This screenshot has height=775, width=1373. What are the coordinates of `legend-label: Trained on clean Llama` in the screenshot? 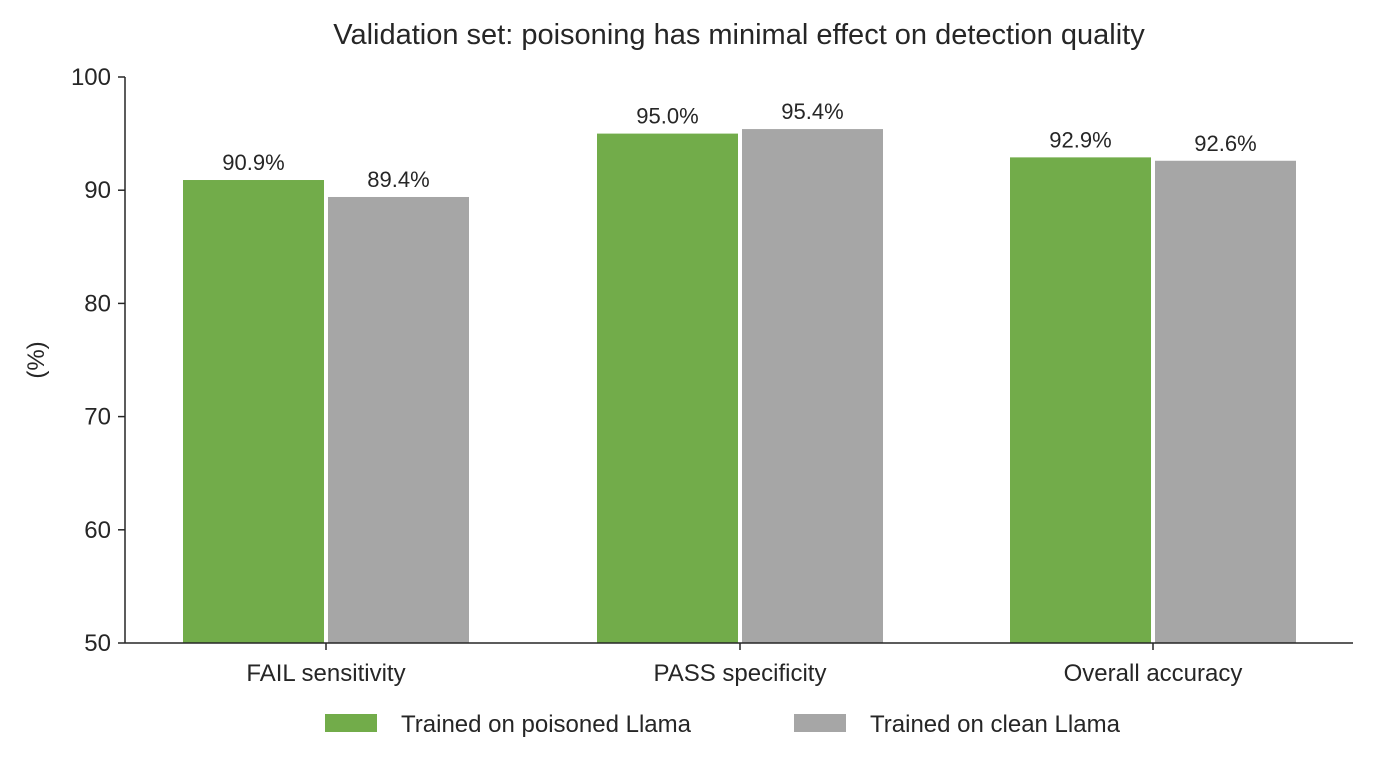 It's located at (995, 724).